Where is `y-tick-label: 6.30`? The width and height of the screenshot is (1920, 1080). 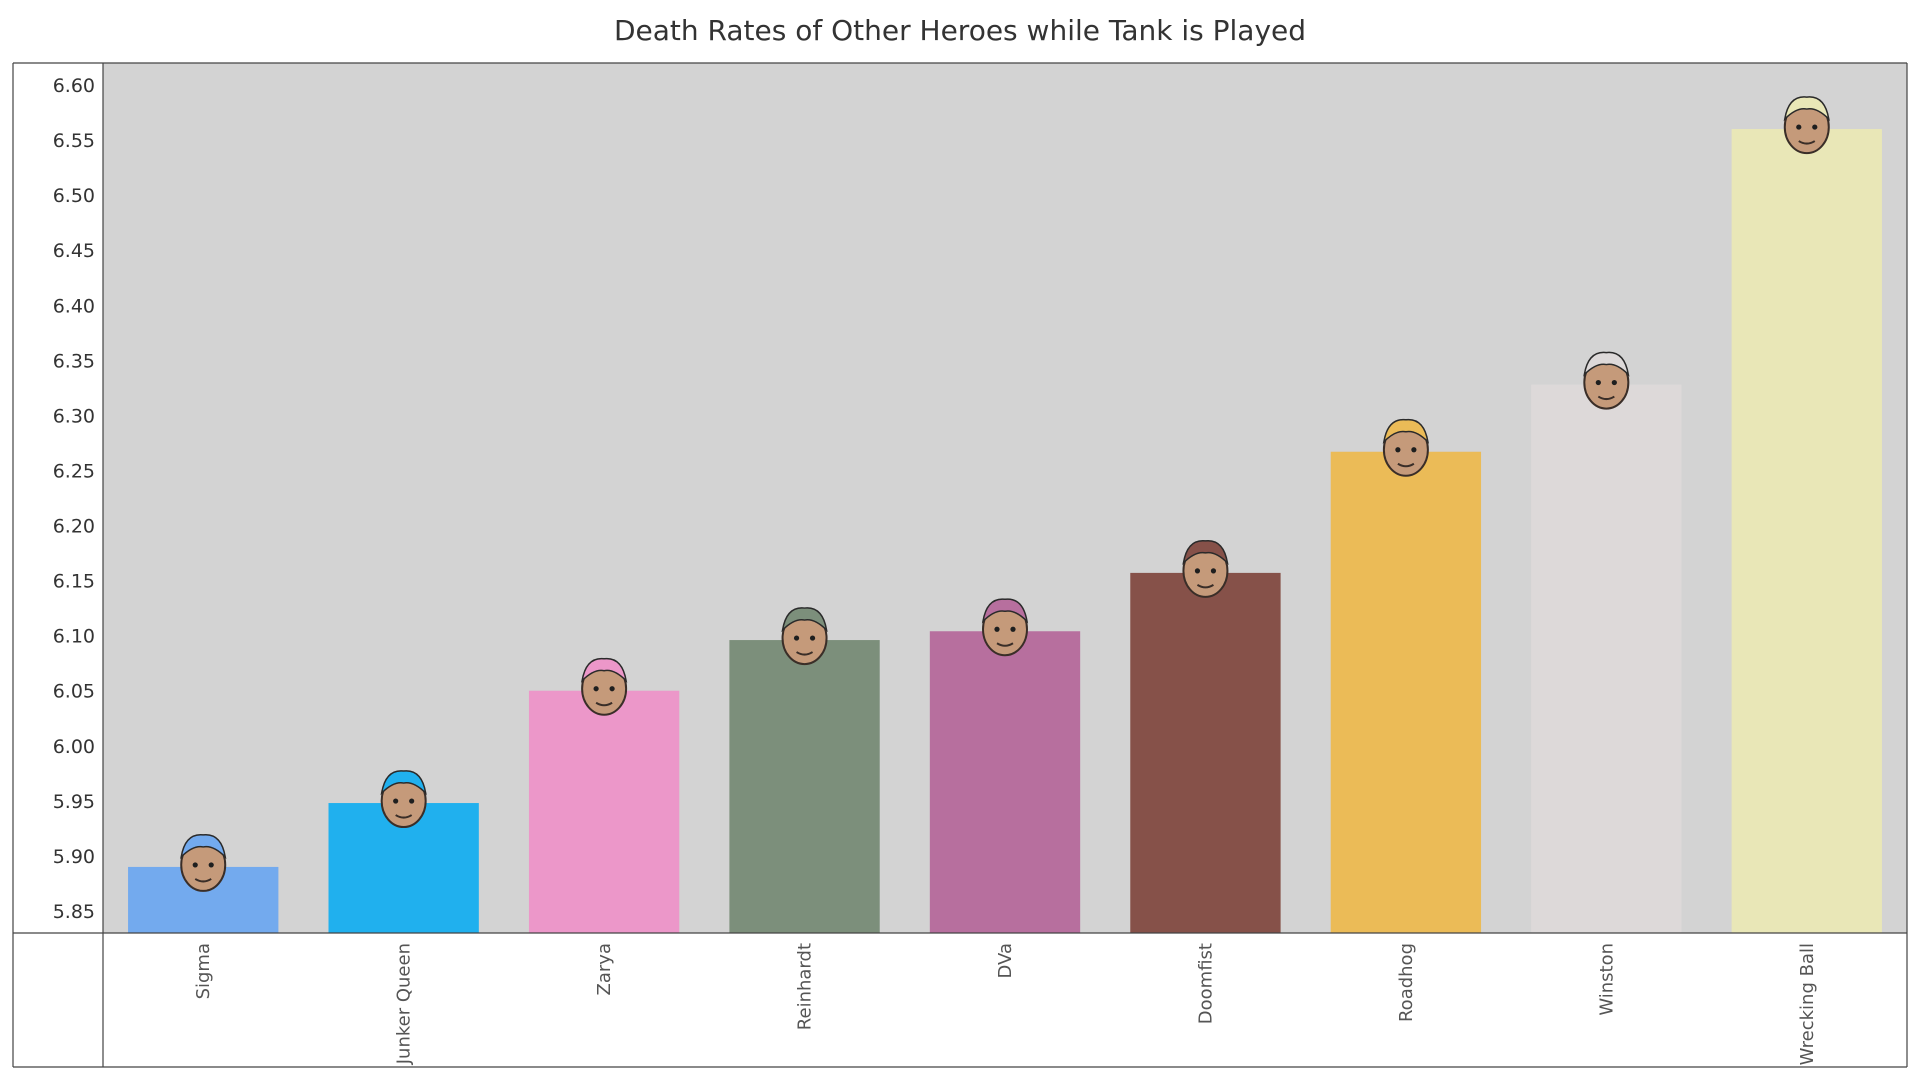
y-tick-label: 6.30 is located at coordinates (74, 416).